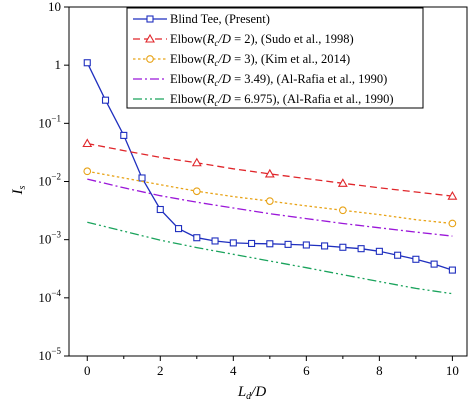  What do you see at coordinates (49, 121) in the screenshot?
I see `y-tick-label: 10⁻¹` at bounding box center [49, 121].